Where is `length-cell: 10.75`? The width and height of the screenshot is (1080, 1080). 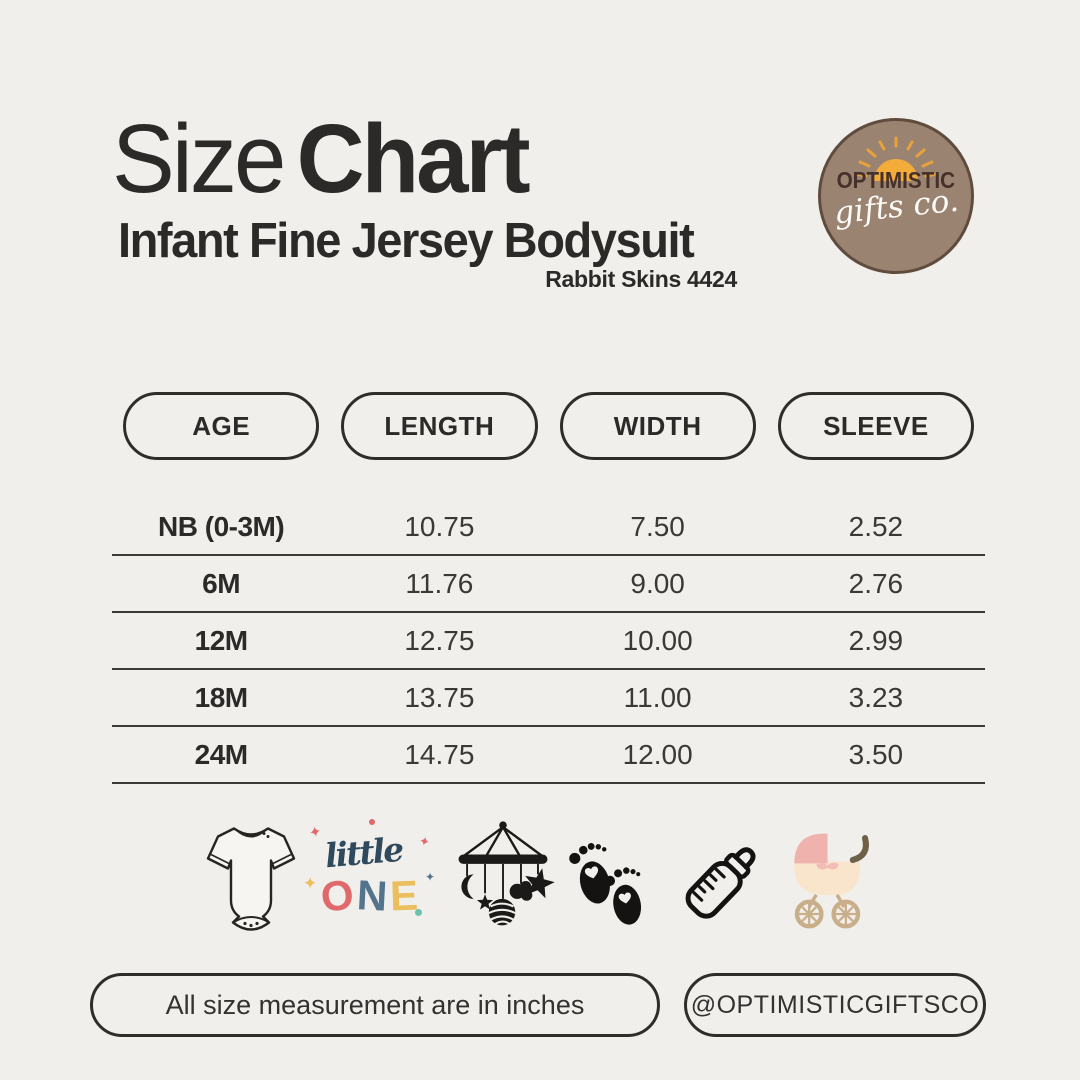
length-cell: 10.75 is located at coordinates (439, 526).